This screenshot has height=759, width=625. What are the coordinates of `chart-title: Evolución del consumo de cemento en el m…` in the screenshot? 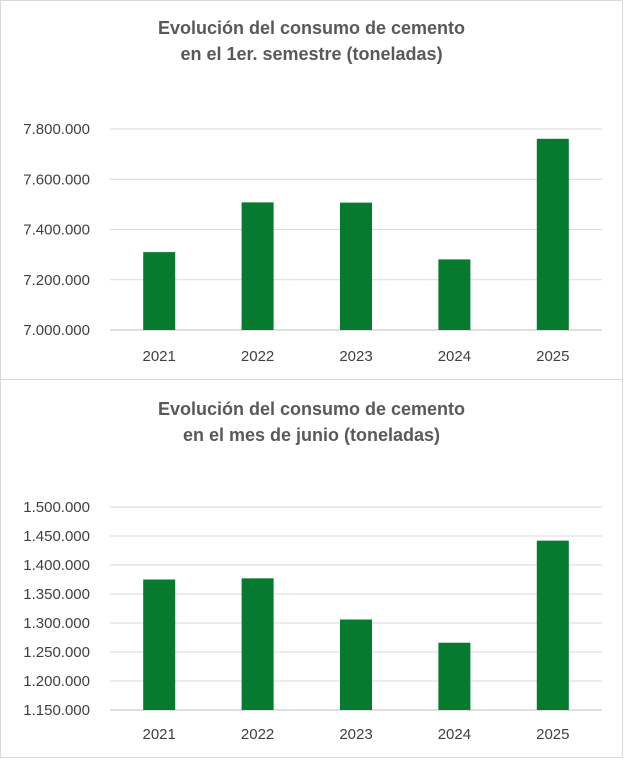 It's located at (311, 422).